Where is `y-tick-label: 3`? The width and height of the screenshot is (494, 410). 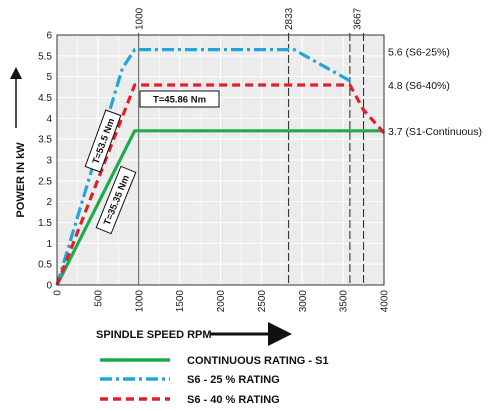 y-tick-label: 3 is located at coordinates (49, 161).